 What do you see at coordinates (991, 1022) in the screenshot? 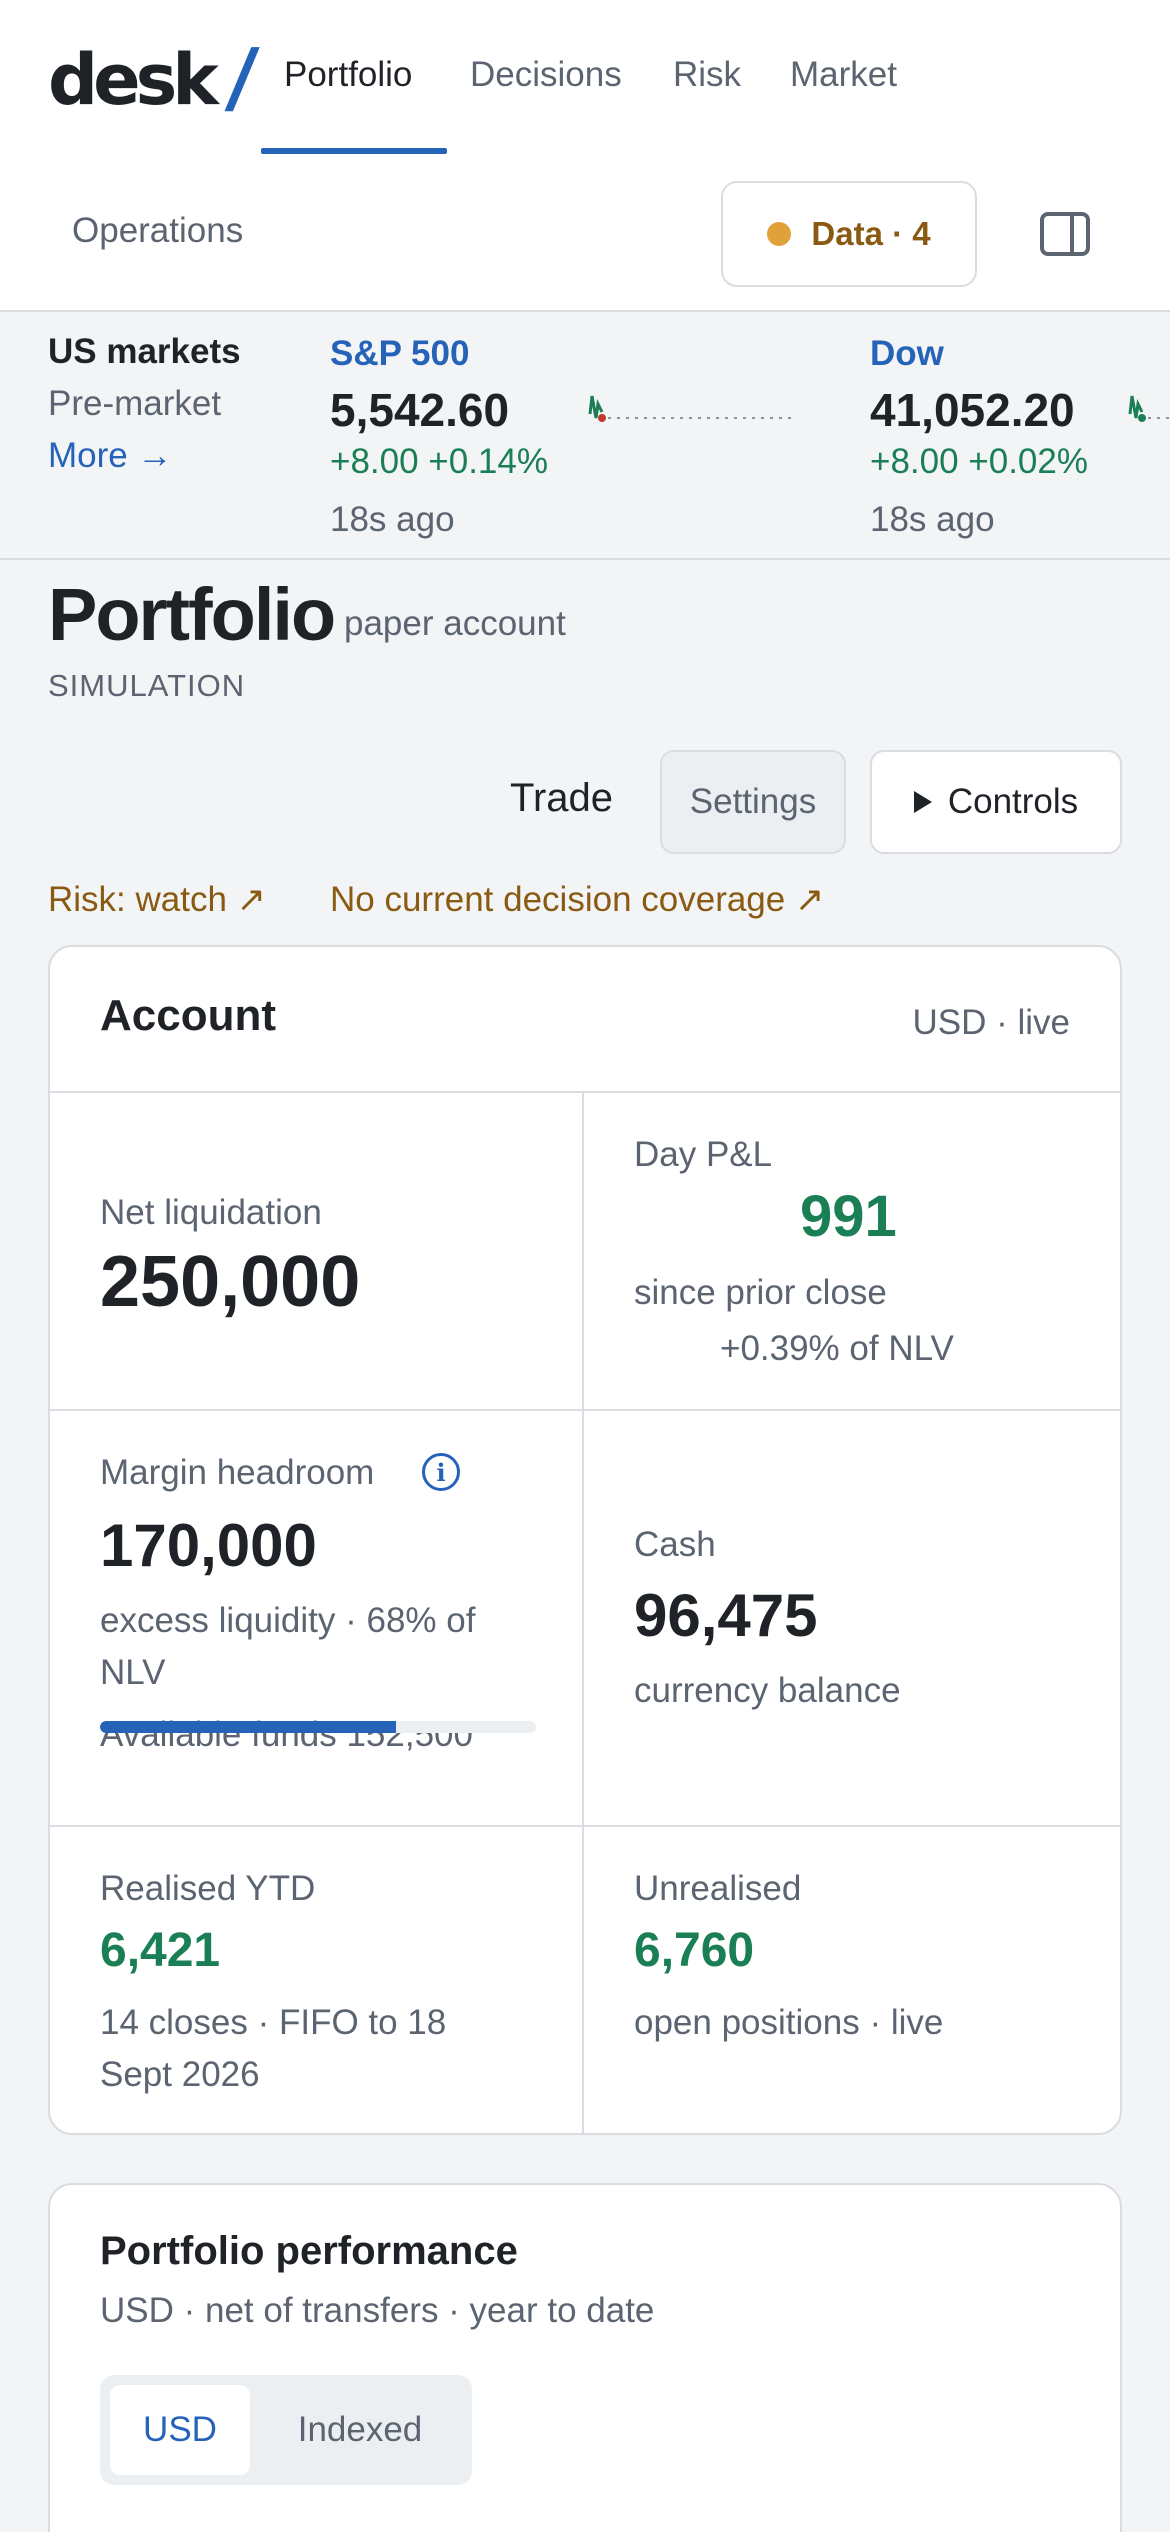
I see `account-meta: USD · live` at bounding box center [991, 1022].